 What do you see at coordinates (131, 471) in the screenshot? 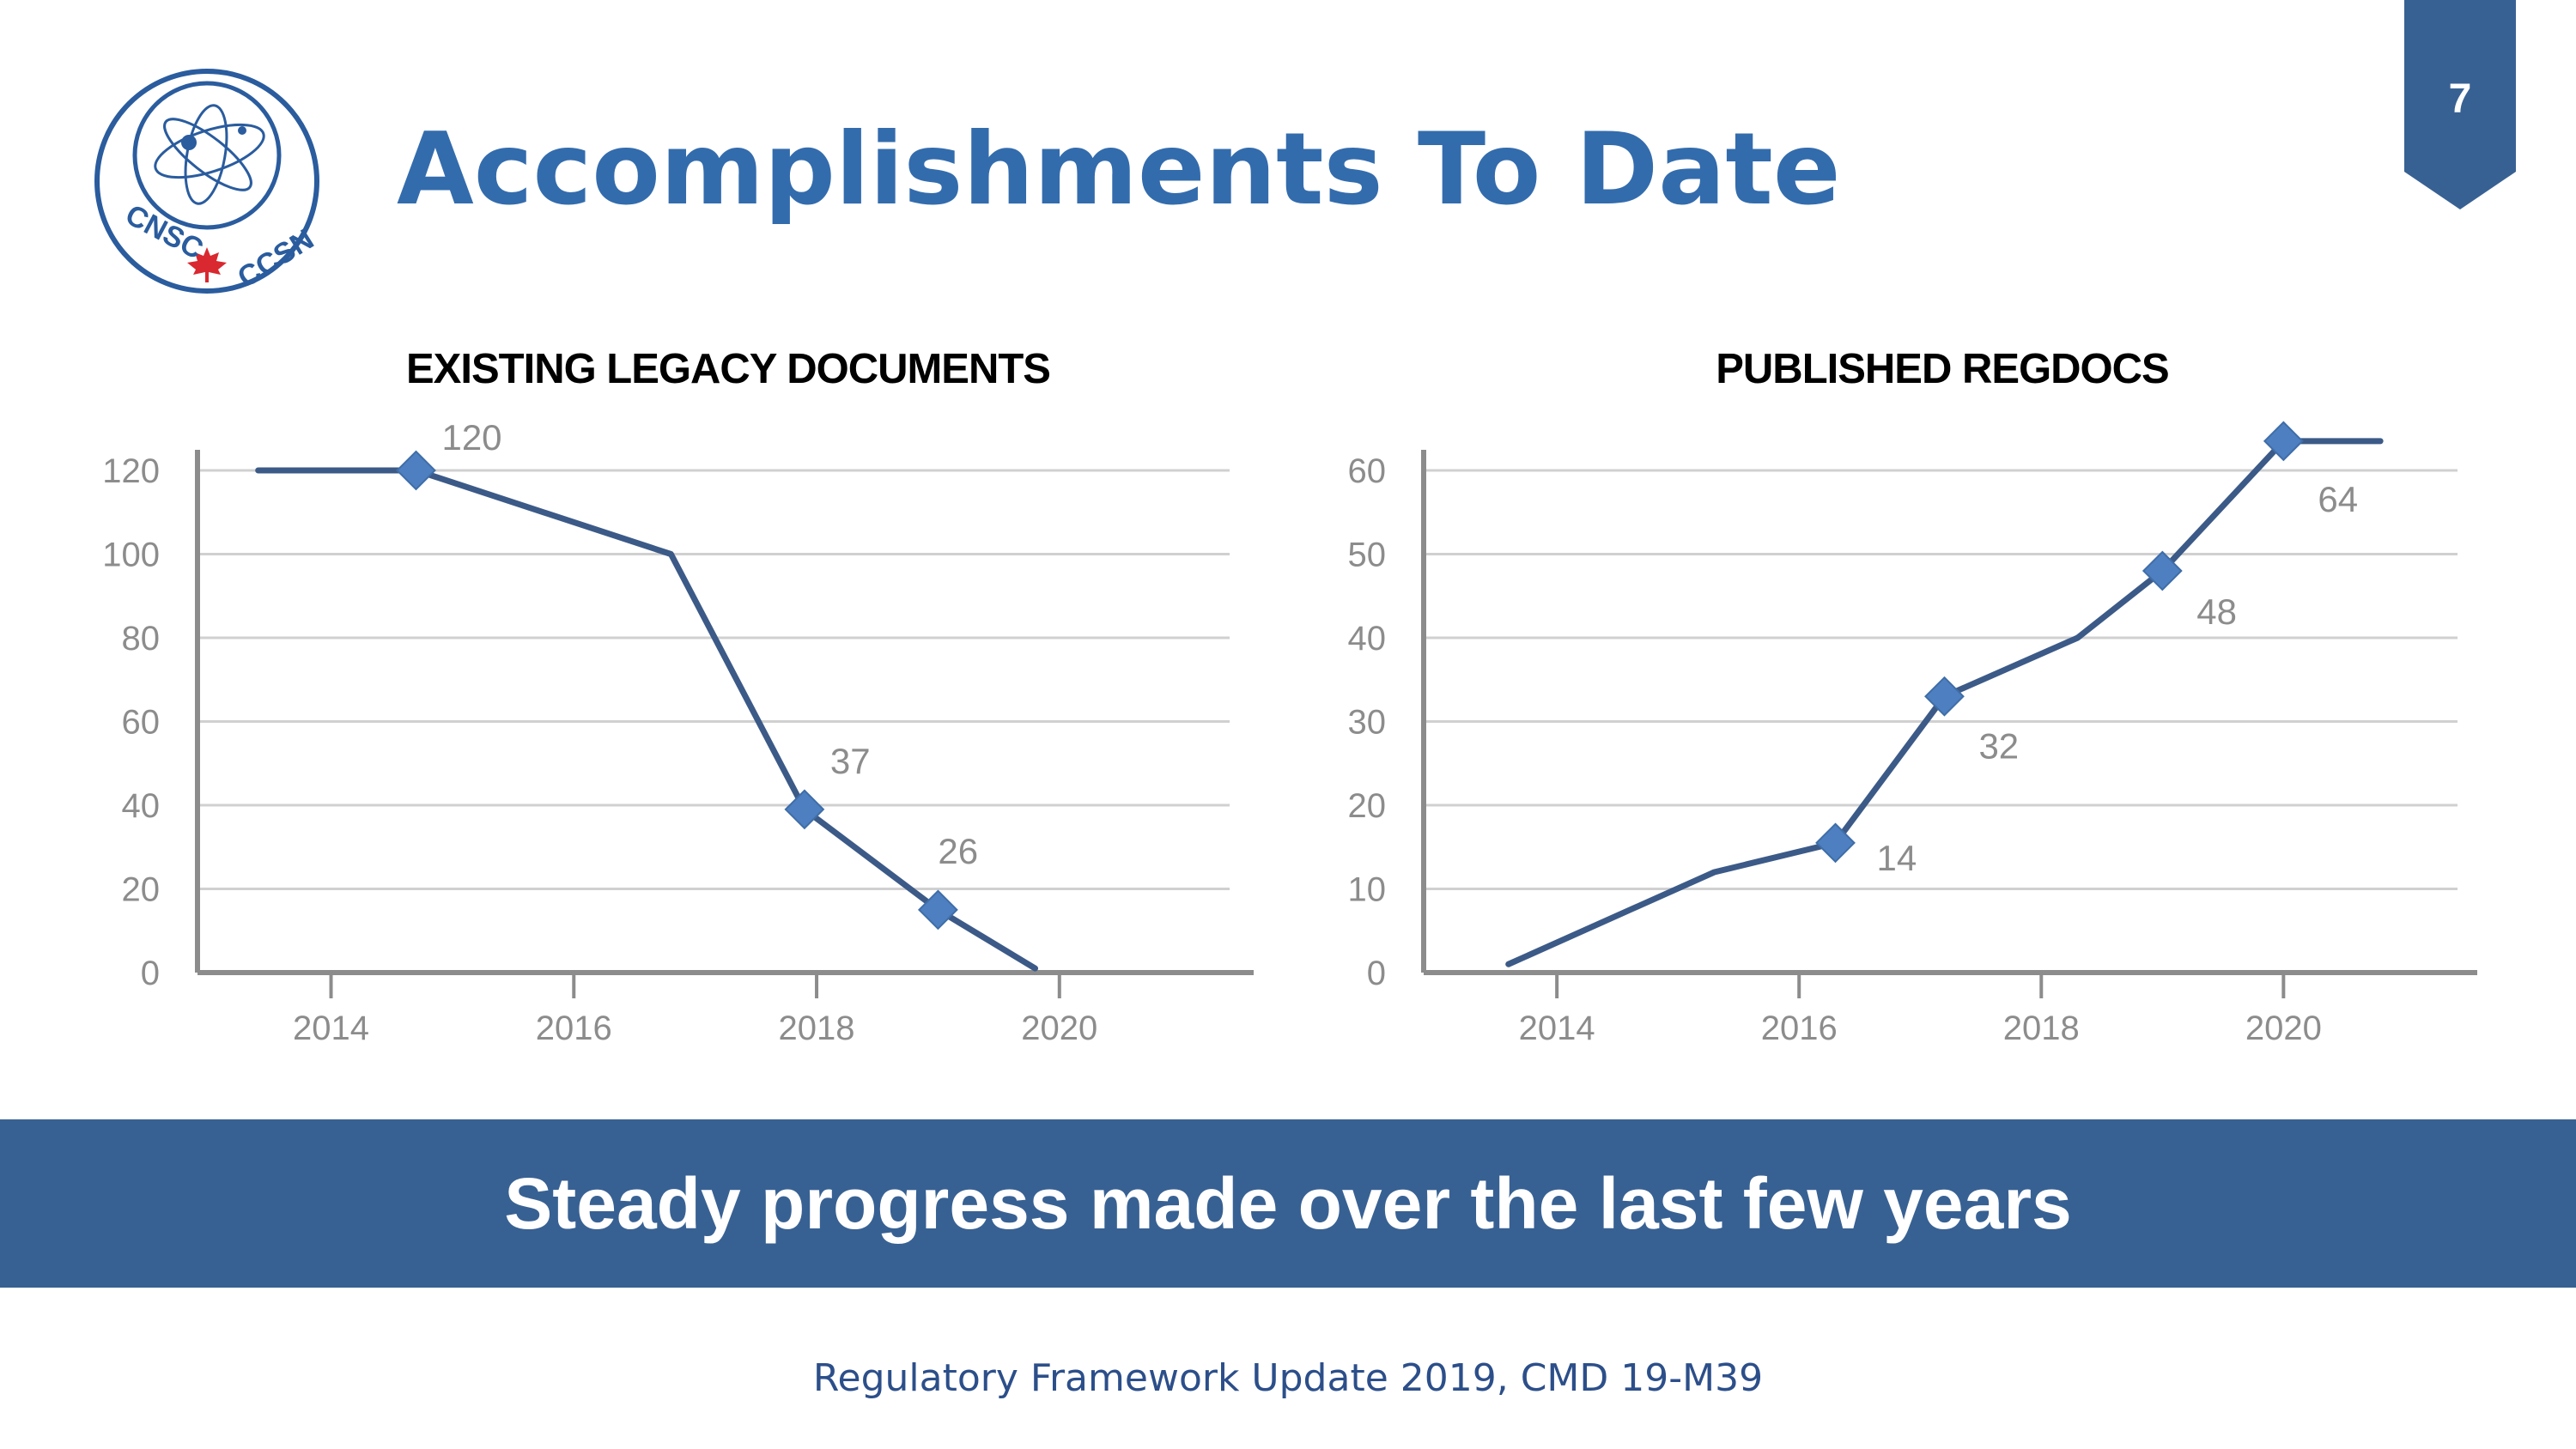
I see `legacy-y-tick-label: 120` at bounding box center [131, 471].